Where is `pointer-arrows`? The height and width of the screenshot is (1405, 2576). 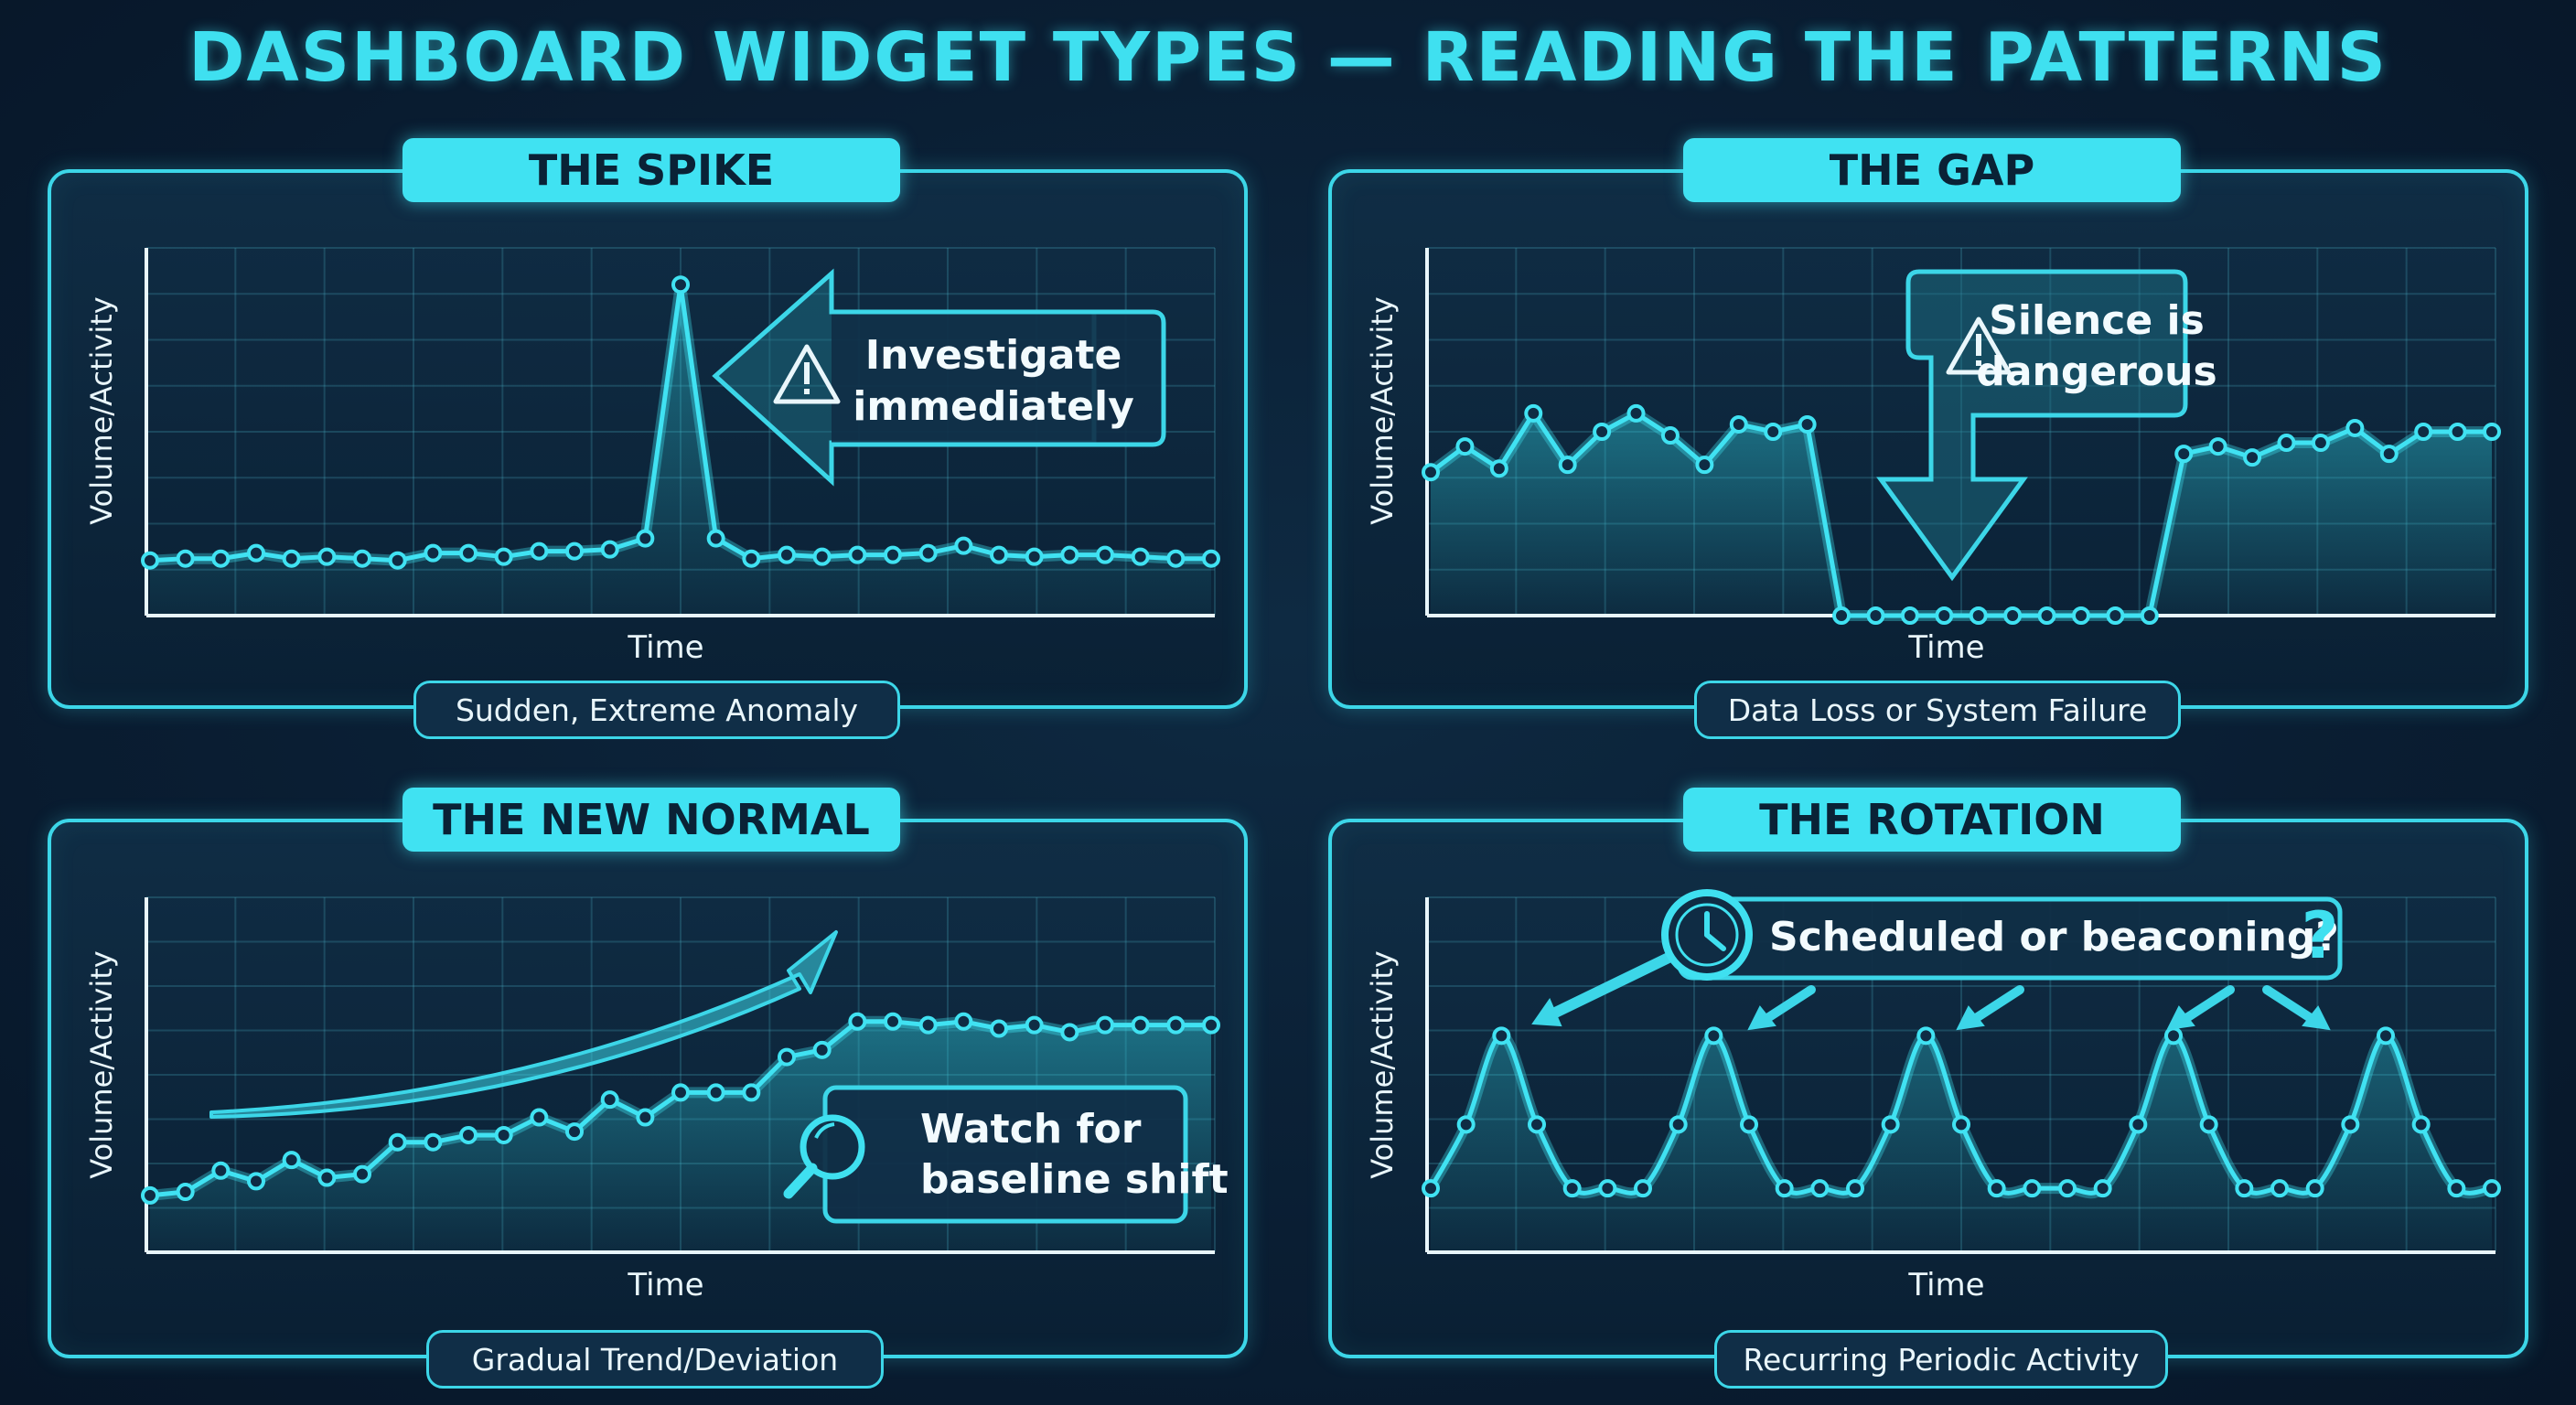 pointer-arrows is located at coordinates (1931, 991).